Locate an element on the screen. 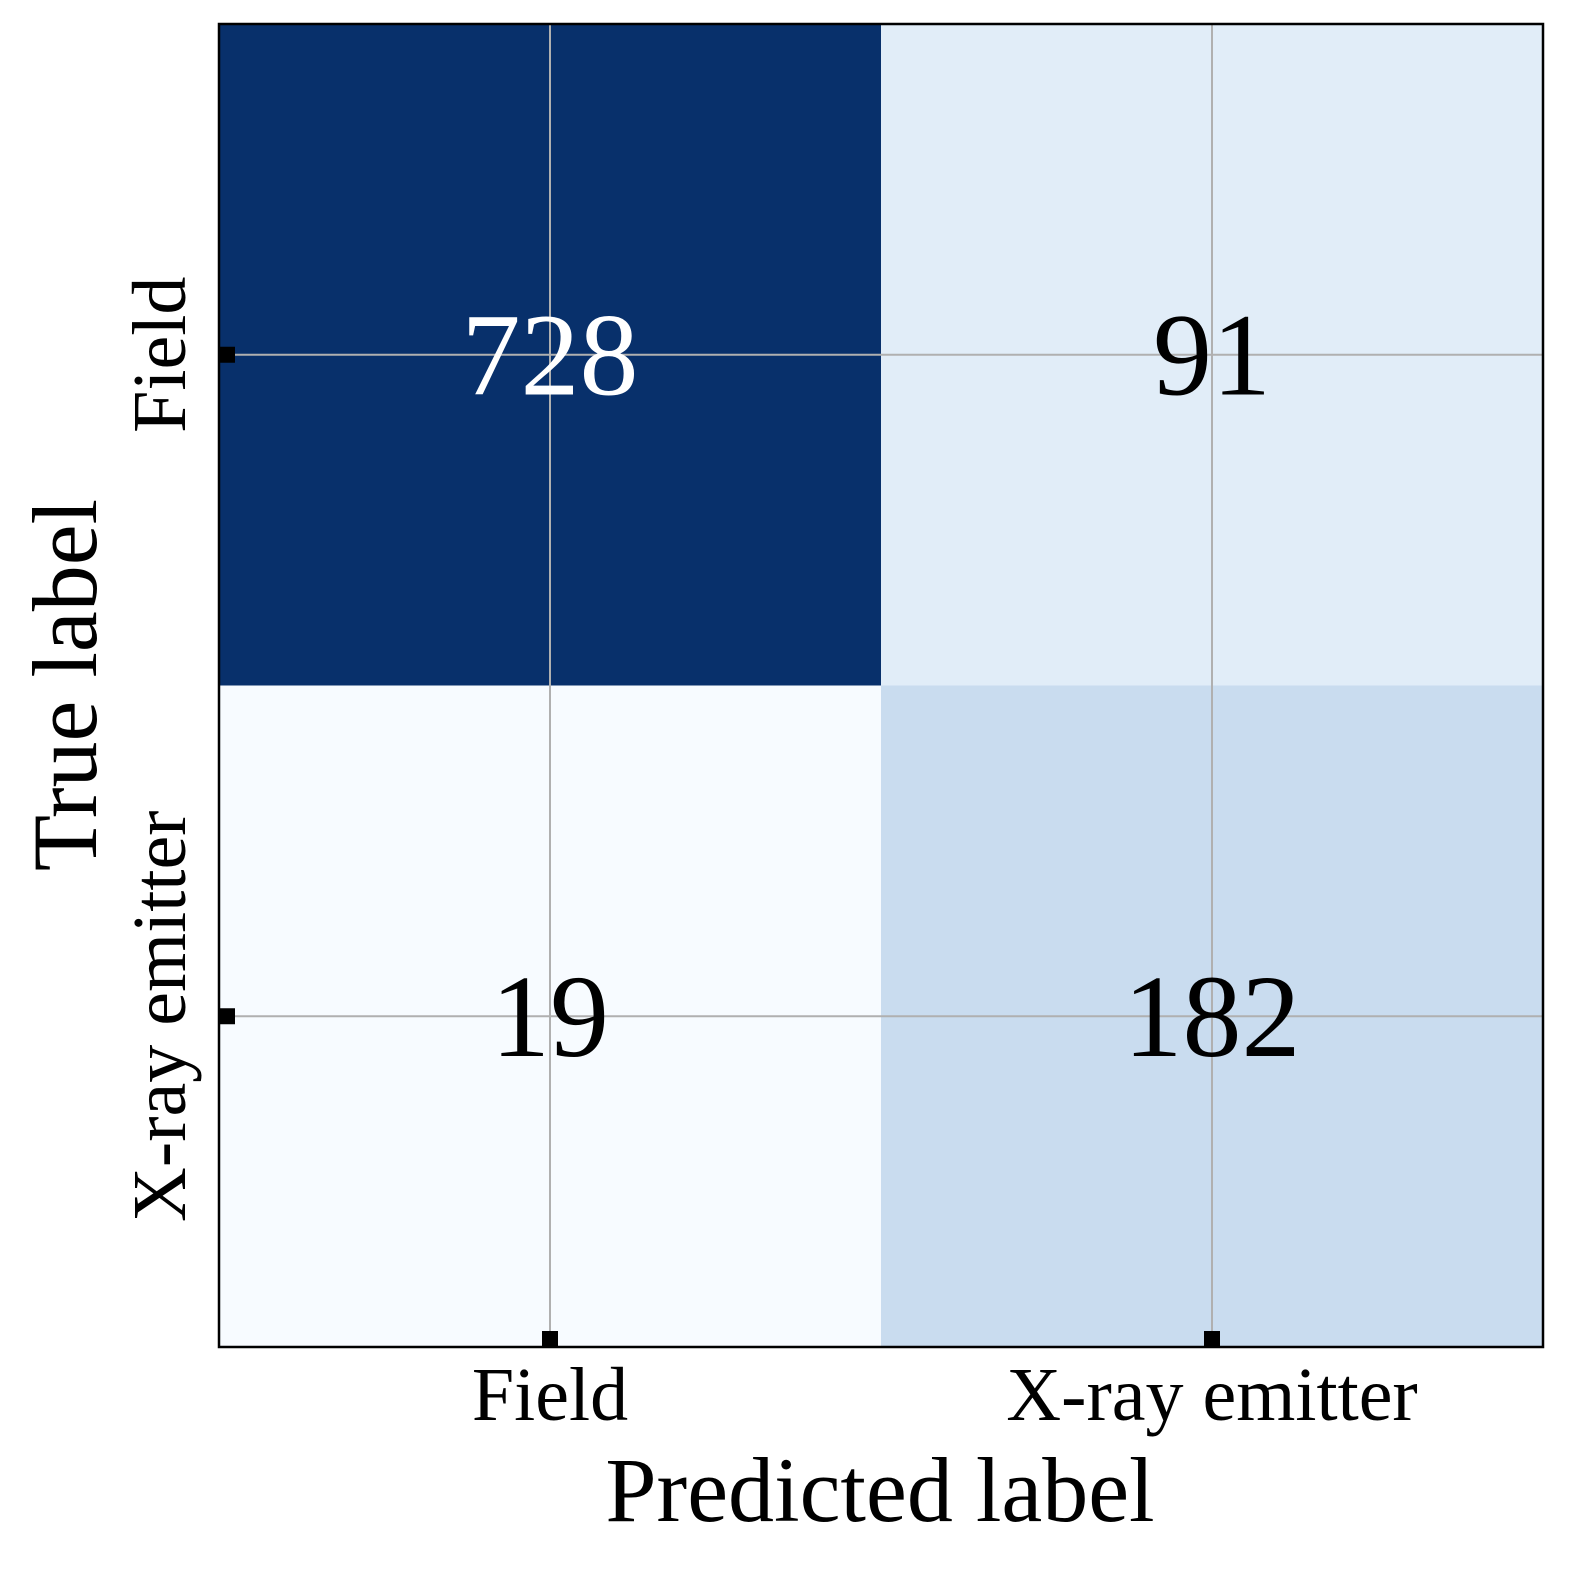 The image size is (1576, 1576). cell-label: 91 is located at coordinates (1212, 354).